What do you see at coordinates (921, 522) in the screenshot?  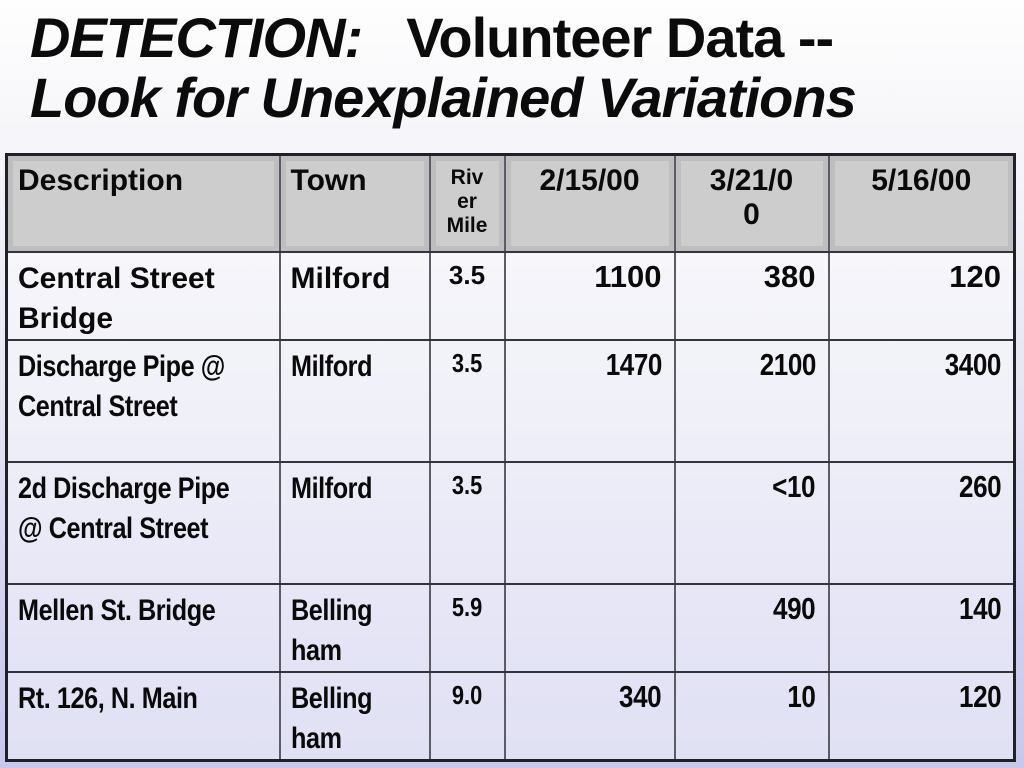 I see `cell-value-date-3: 260` at bounding box center [921, 522].